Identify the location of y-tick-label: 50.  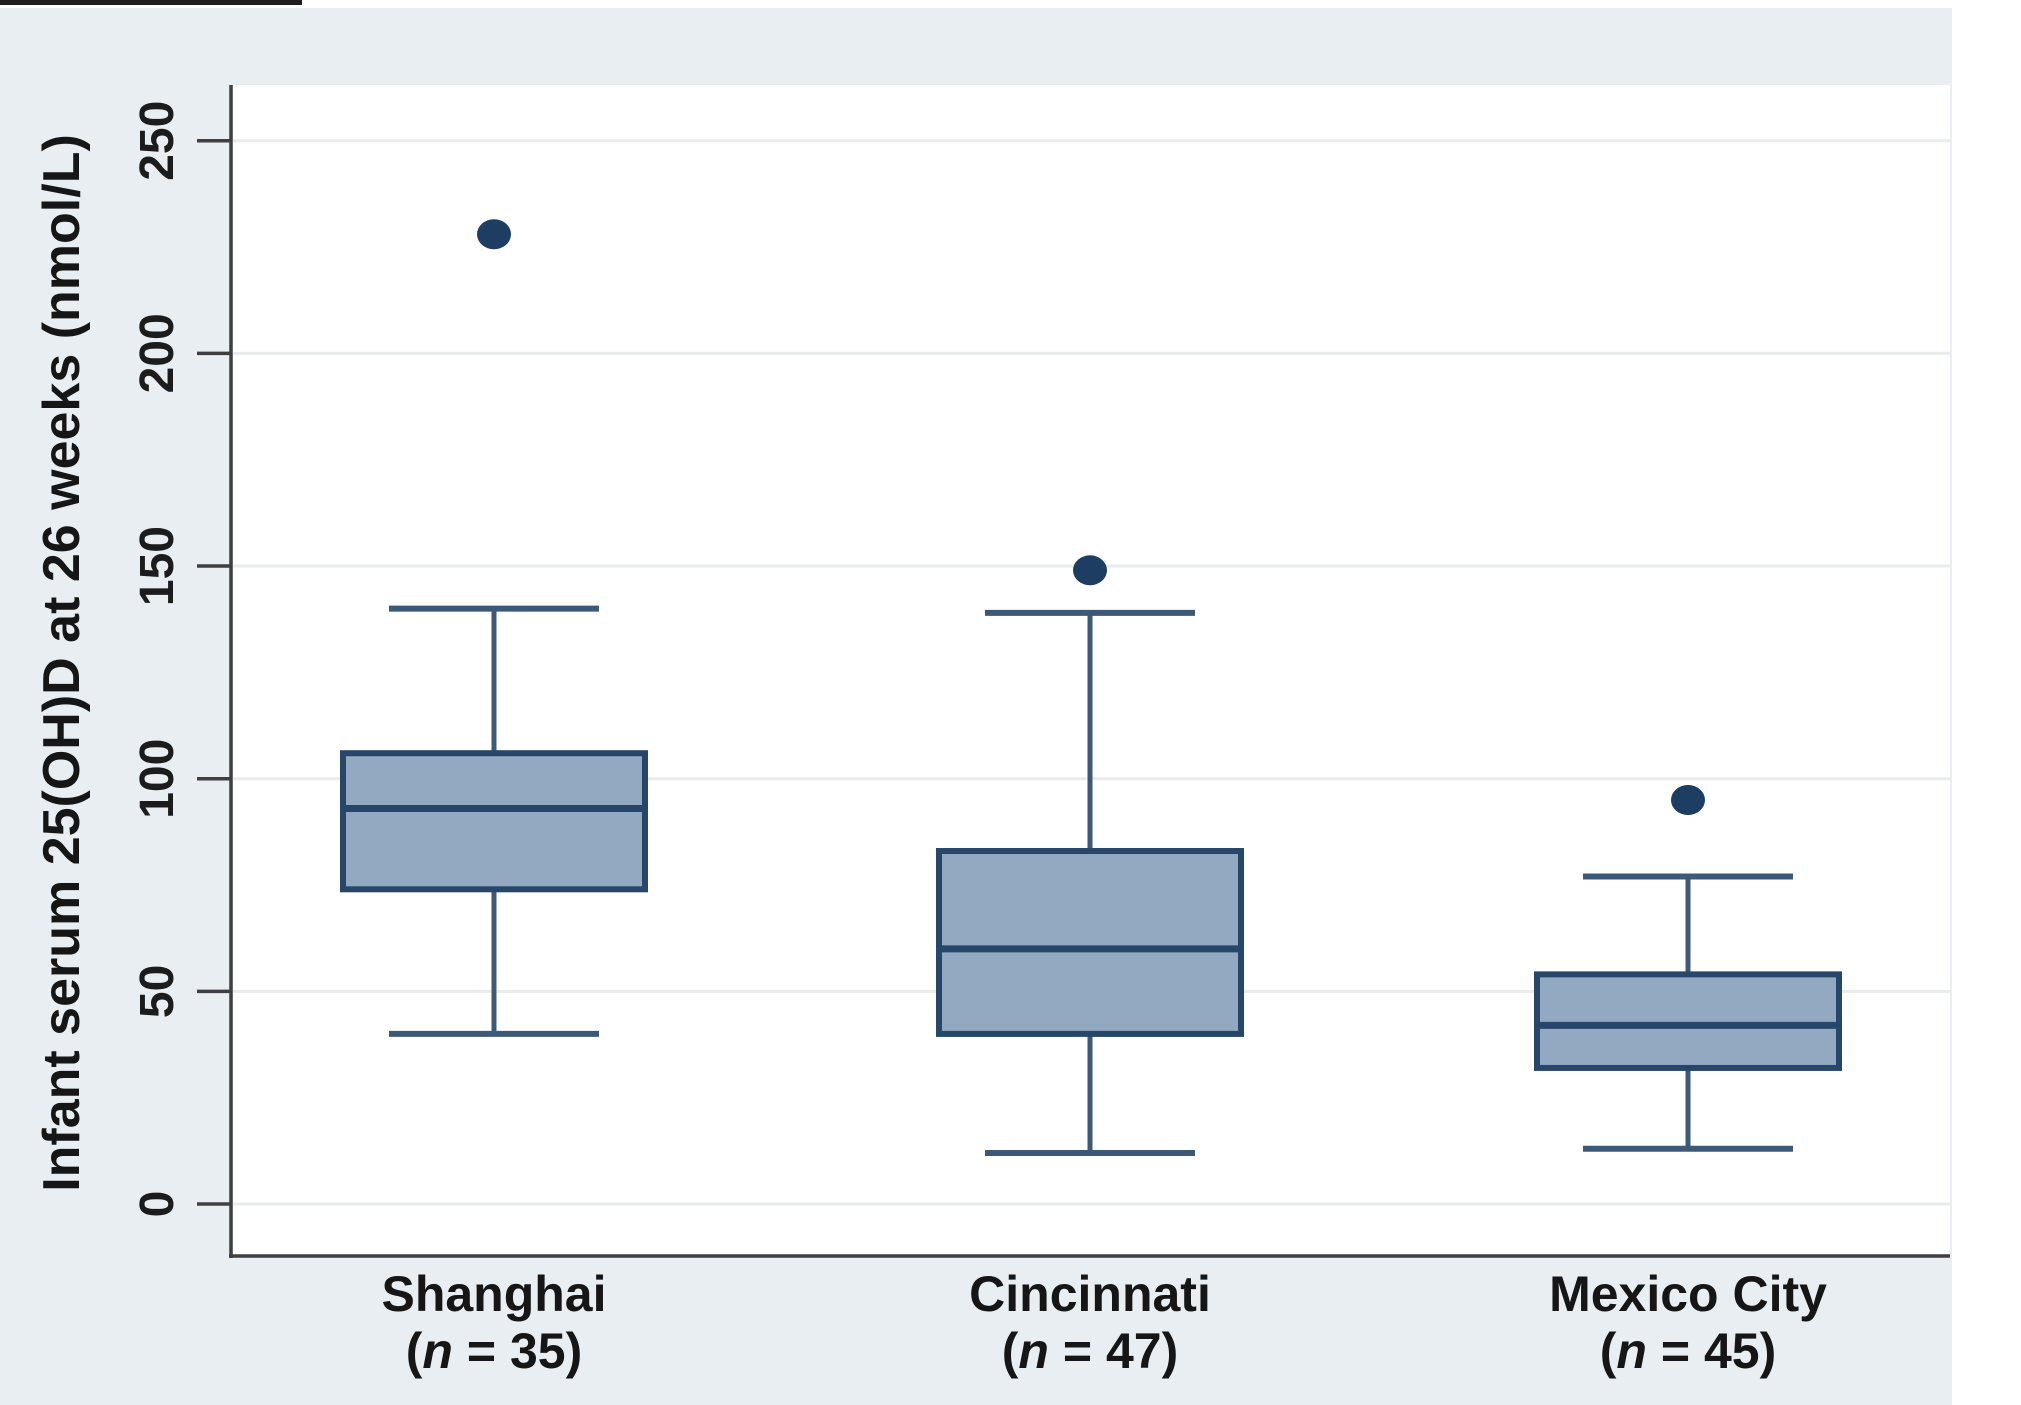
(157, 991).